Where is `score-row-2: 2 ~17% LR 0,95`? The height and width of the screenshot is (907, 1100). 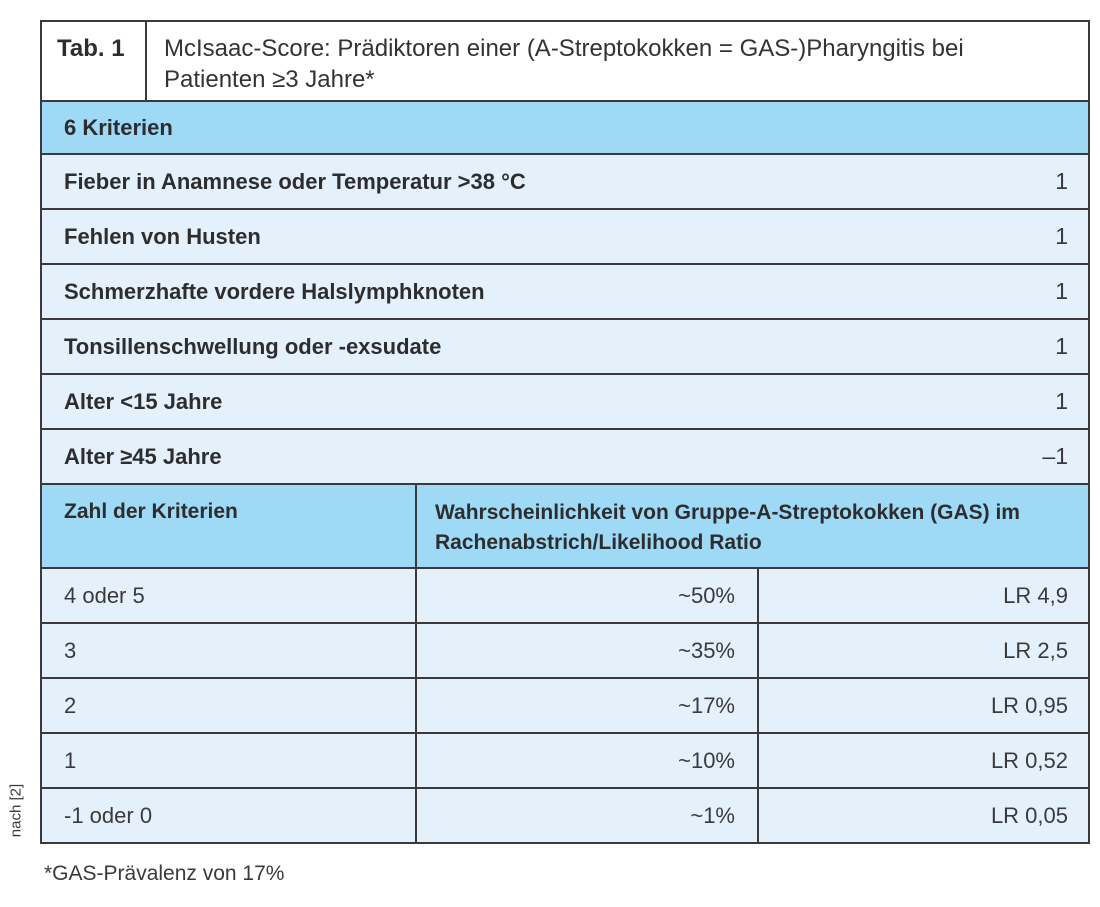 score-row-2: 2 ~17% LR 0,95 is located at coordinates (565, 704).